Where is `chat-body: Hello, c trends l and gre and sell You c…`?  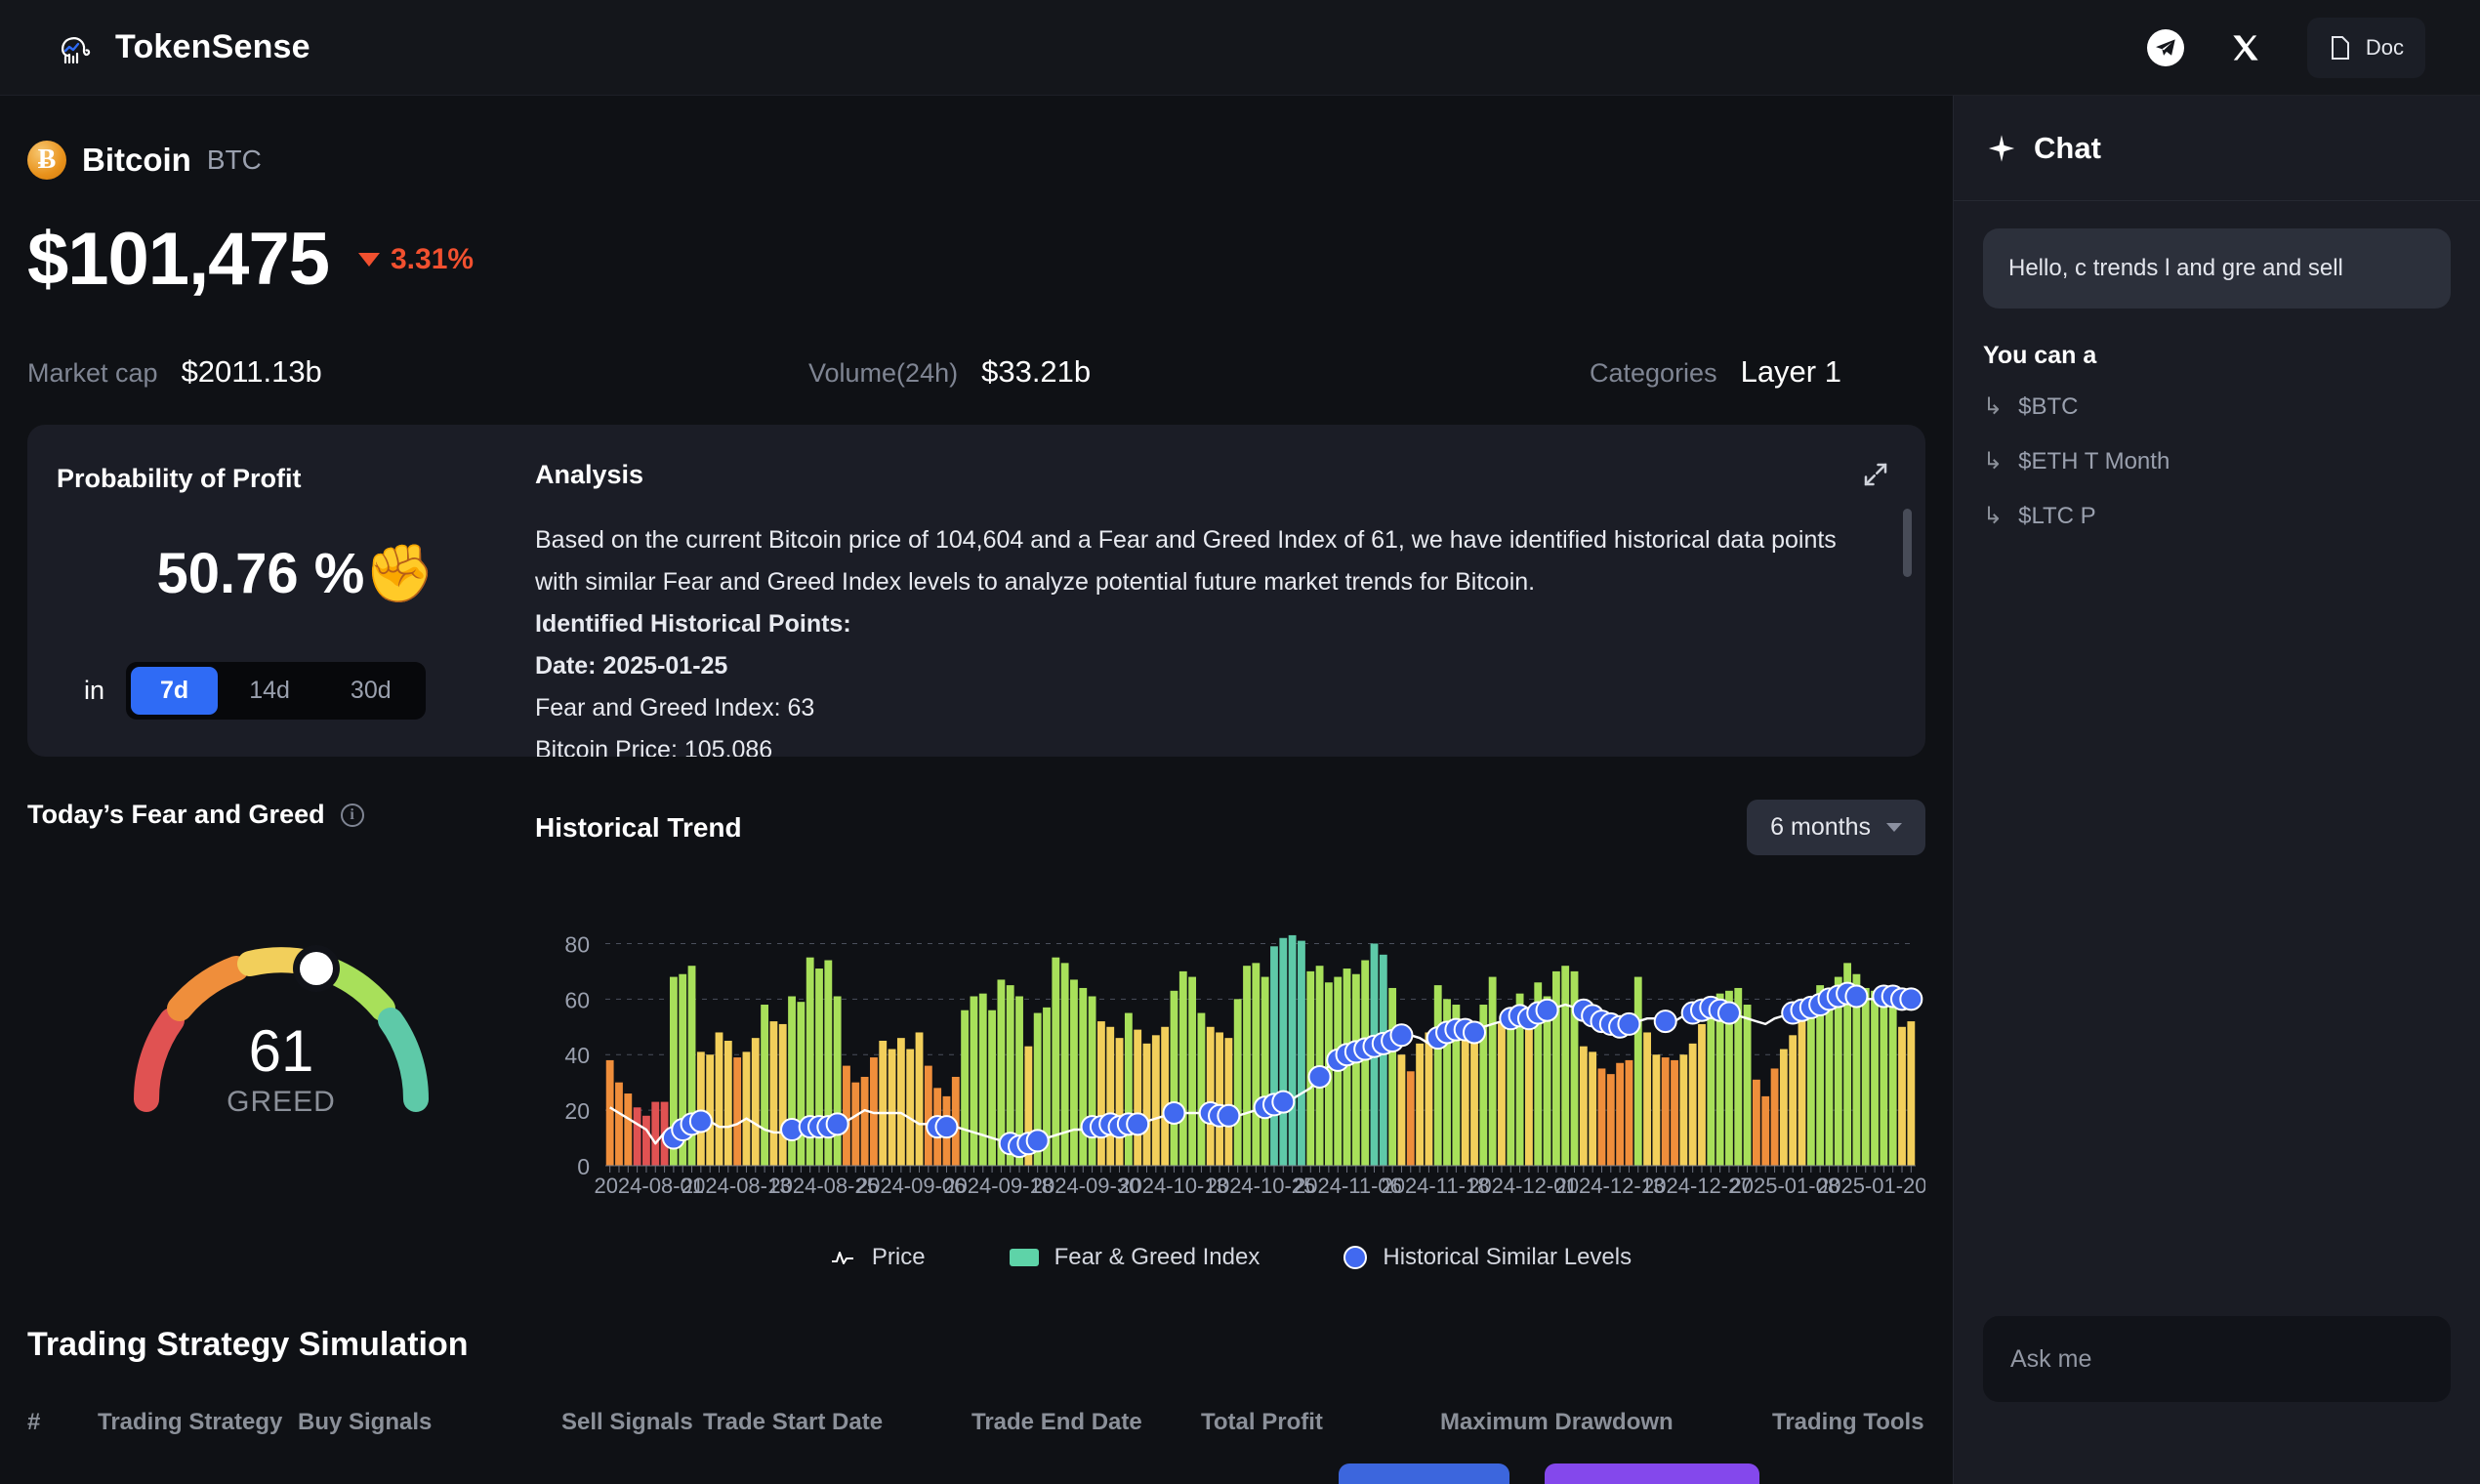
chat-body: Hello, c trends l and gre and sell You c… is located at coordinates (2217, 368).